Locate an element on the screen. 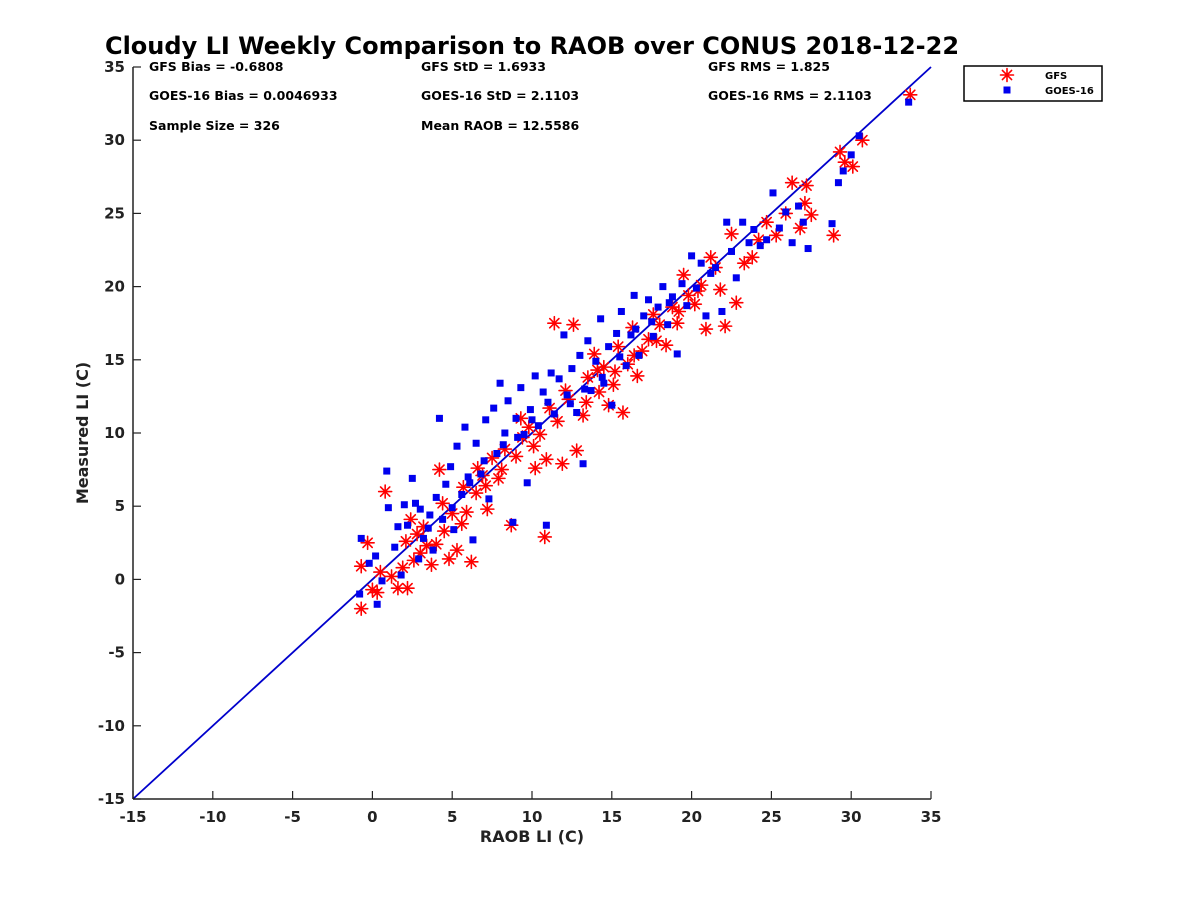 This screenshot has width=1200, height=900. y-tick-label: 25 is located at coordinates (114, 213).